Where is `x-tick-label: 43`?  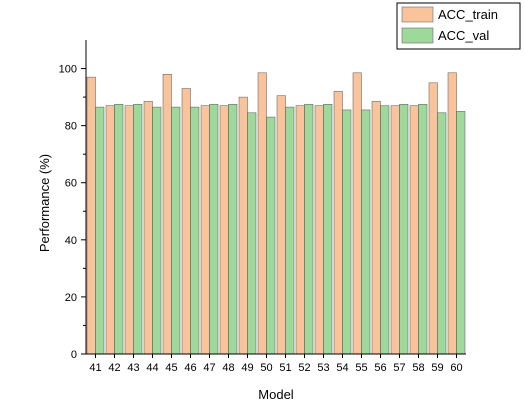
x-tick-label: 43 is located at coordinates (133, 368).